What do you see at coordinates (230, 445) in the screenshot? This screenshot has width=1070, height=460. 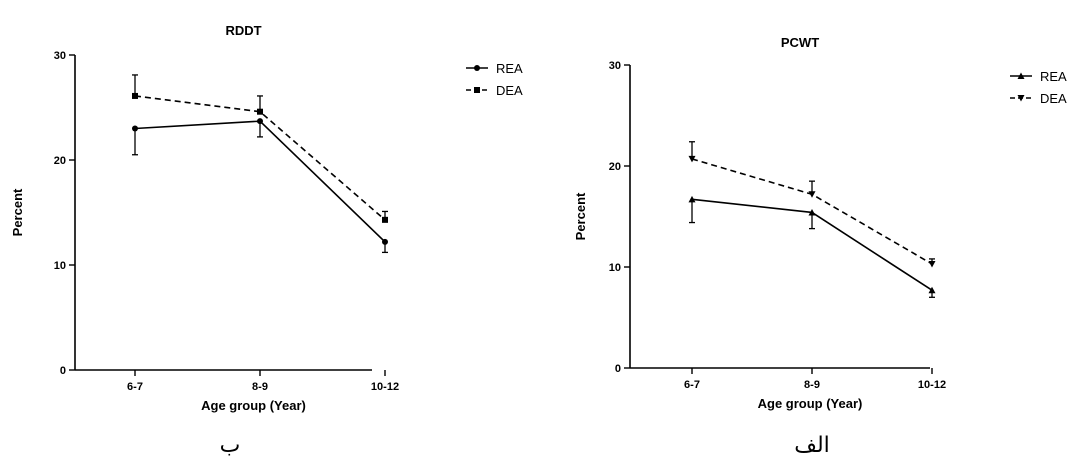 I see `figure-caption: ب` at bounding box center [230, 445].